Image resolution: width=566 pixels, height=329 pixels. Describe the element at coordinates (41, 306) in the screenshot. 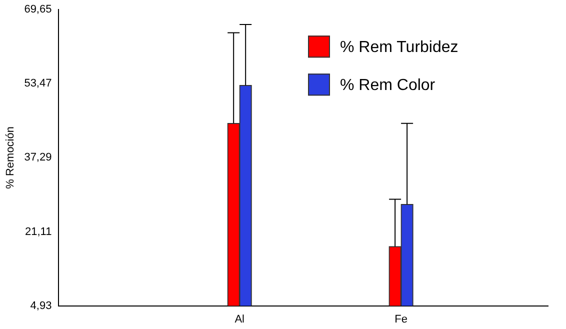

I see `y-tick-label: 4,93` at that location.